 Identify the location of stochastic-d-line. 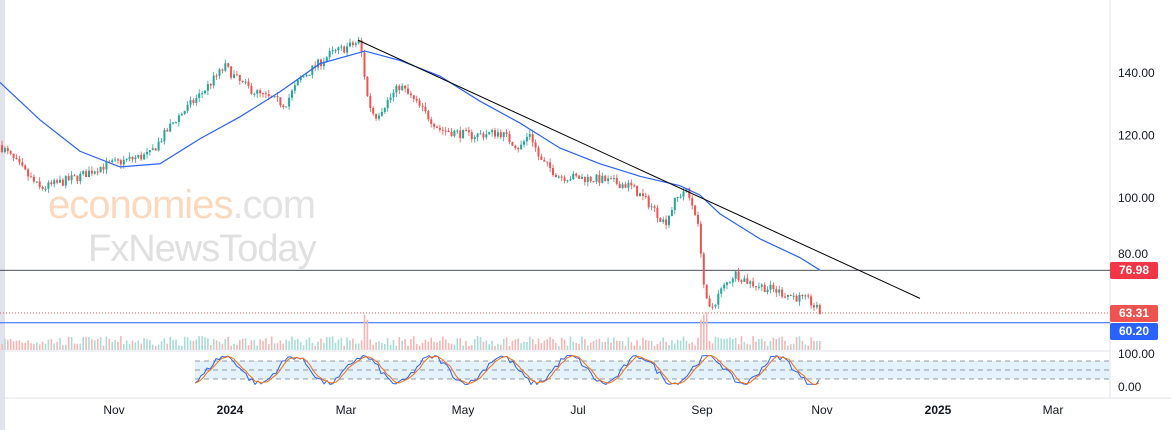
(507, 370).